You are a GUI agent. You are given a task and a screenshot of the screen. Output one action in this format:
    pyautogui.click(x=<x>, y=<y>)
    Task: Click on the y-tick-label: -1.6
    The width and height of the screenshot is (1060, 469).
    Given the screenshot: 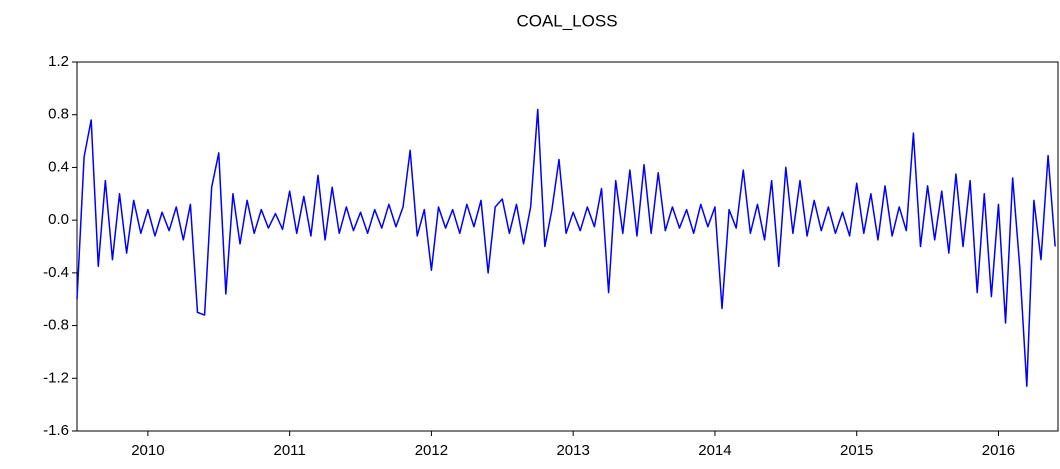 What is the action you would take?
    pyautogui.click(x=56, y=430)
    